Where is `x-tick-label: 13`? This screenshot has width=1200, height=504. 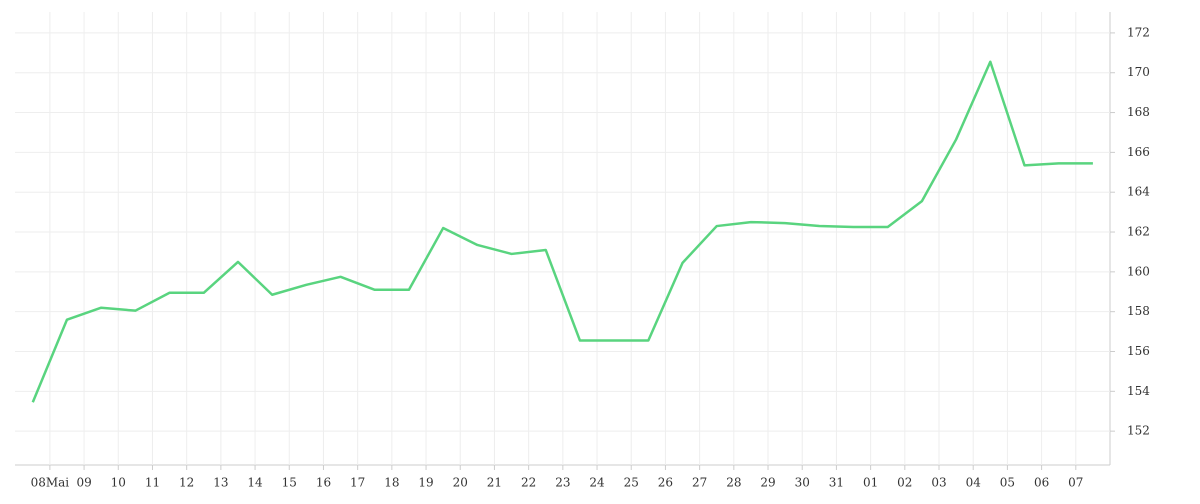
x-tick-label: 13 is located at coordinates (220, 483).